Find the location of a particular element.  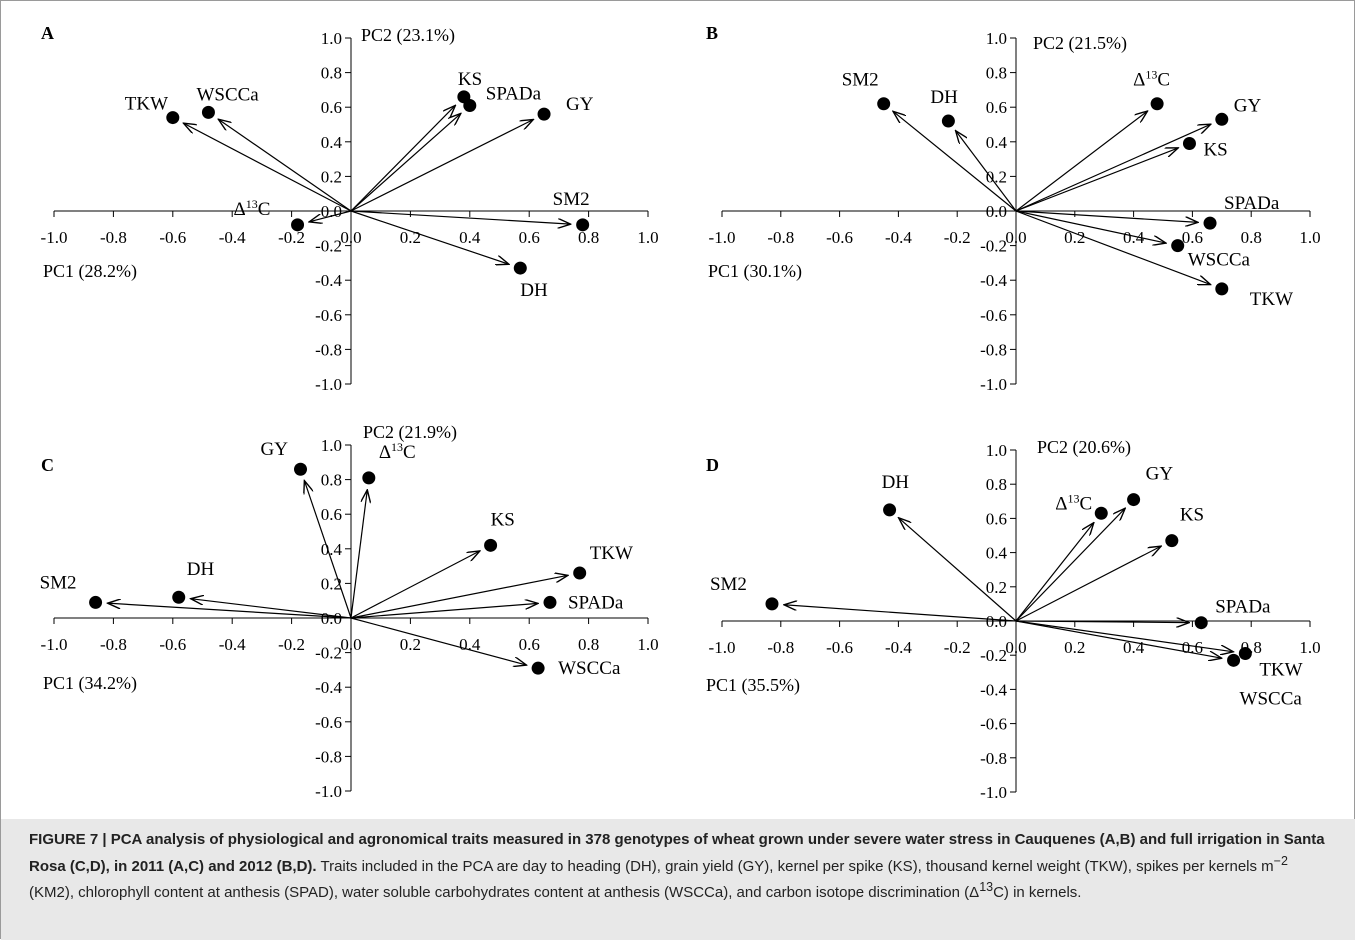

y-axis-title: PC2 (20.6%) is located at coordinates (1084, 447).